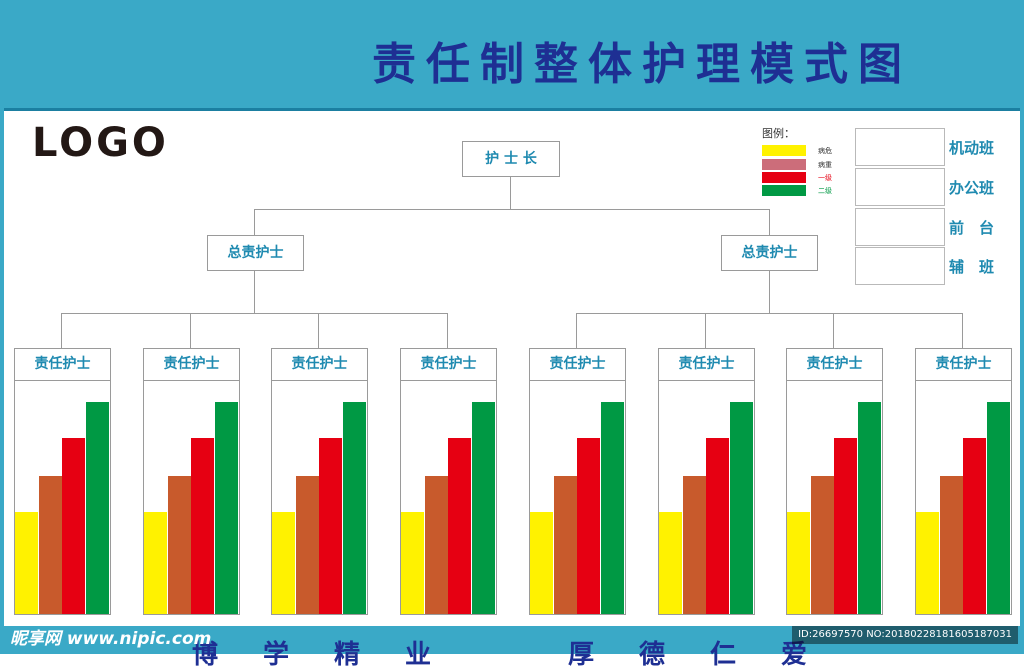  Describe the element at coordinates (905, 635) in the screenshot. I see `watermark-right: ID:26697570 NO:20180228181605187031` at that location.